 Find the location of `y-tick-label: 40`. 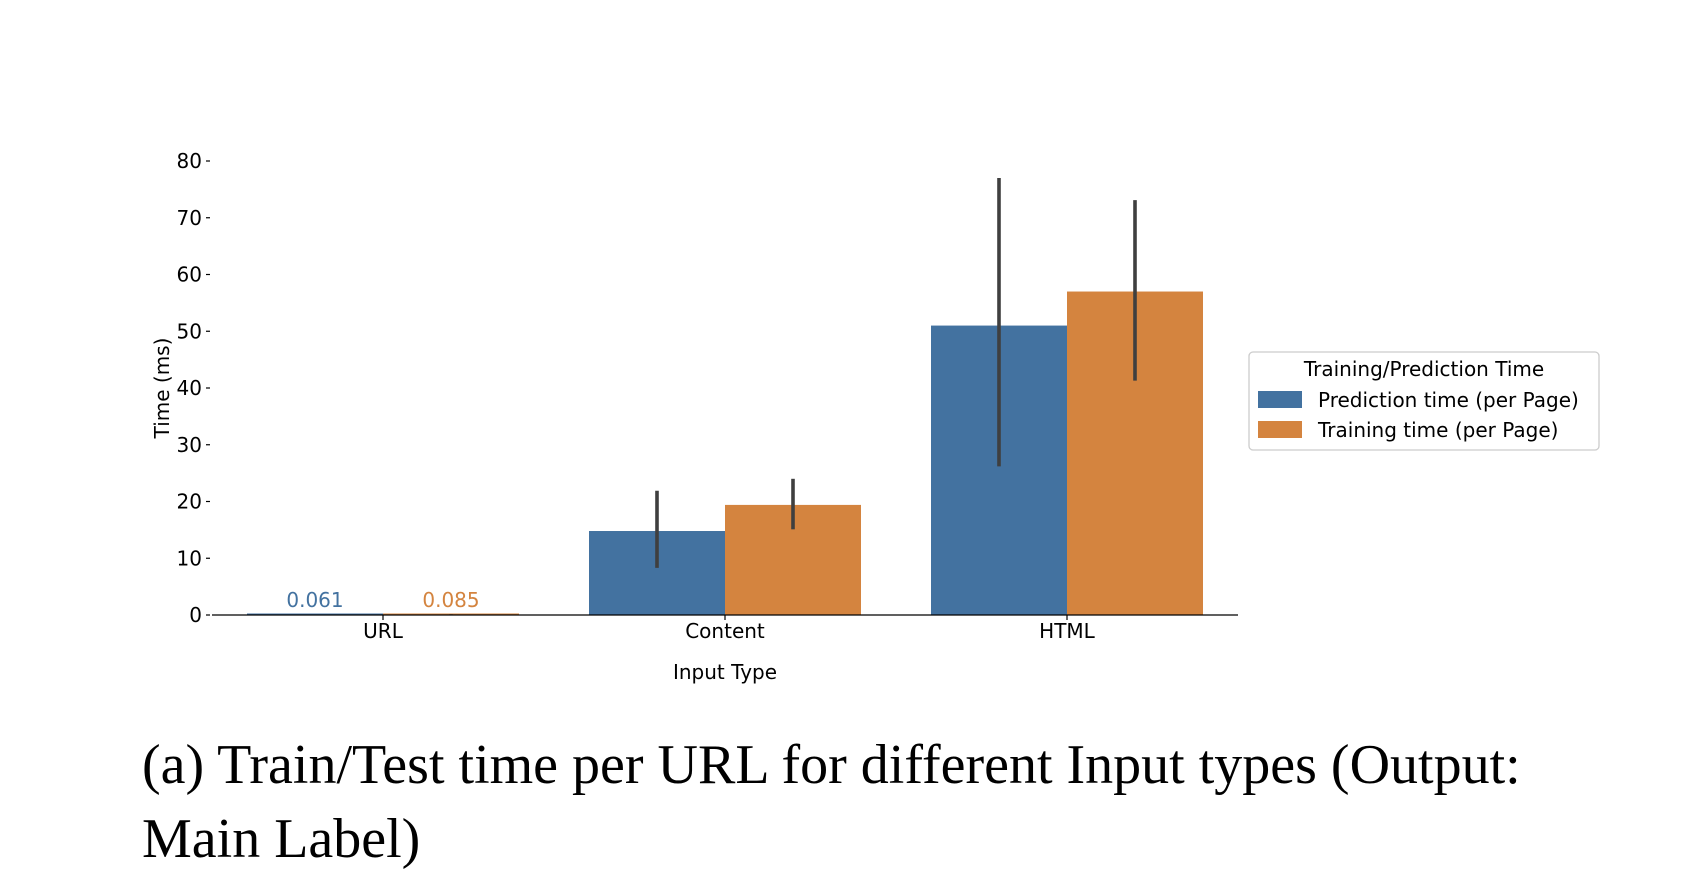

y-tick-label: 40 is located at coordinates (189, 388).